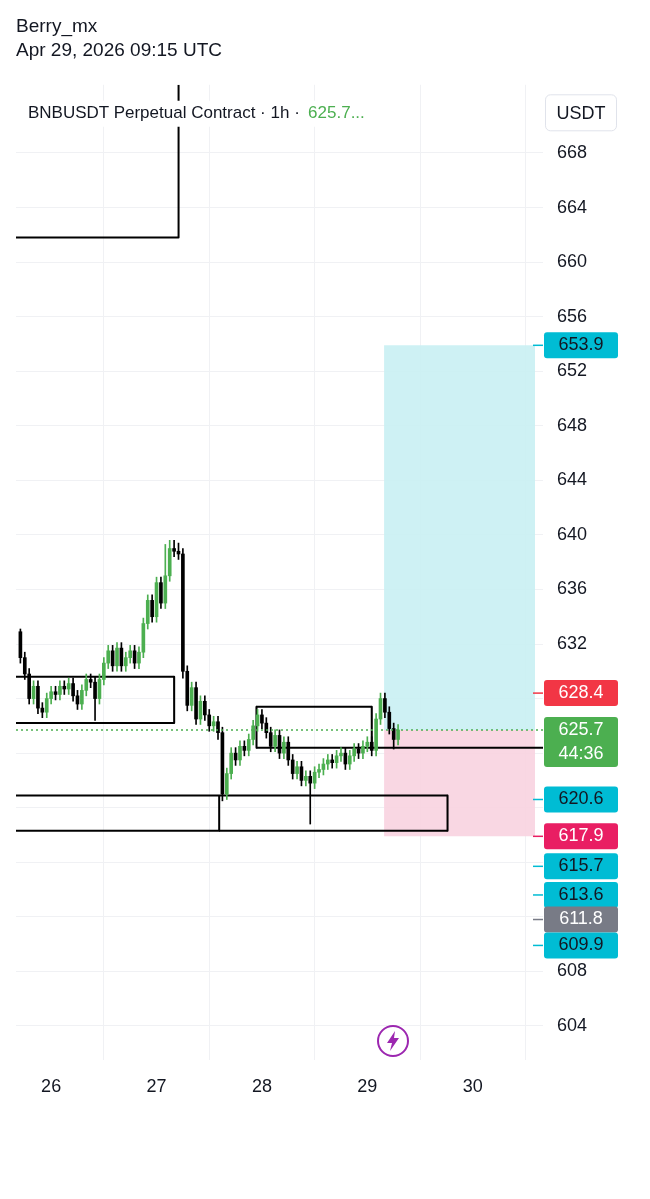 This screenshot has width=650, height=1199. What do you see at coordinates (581, 692) in the screenshot?
I see `ref-line-label: 628.4` at bounding box center [581, 692].